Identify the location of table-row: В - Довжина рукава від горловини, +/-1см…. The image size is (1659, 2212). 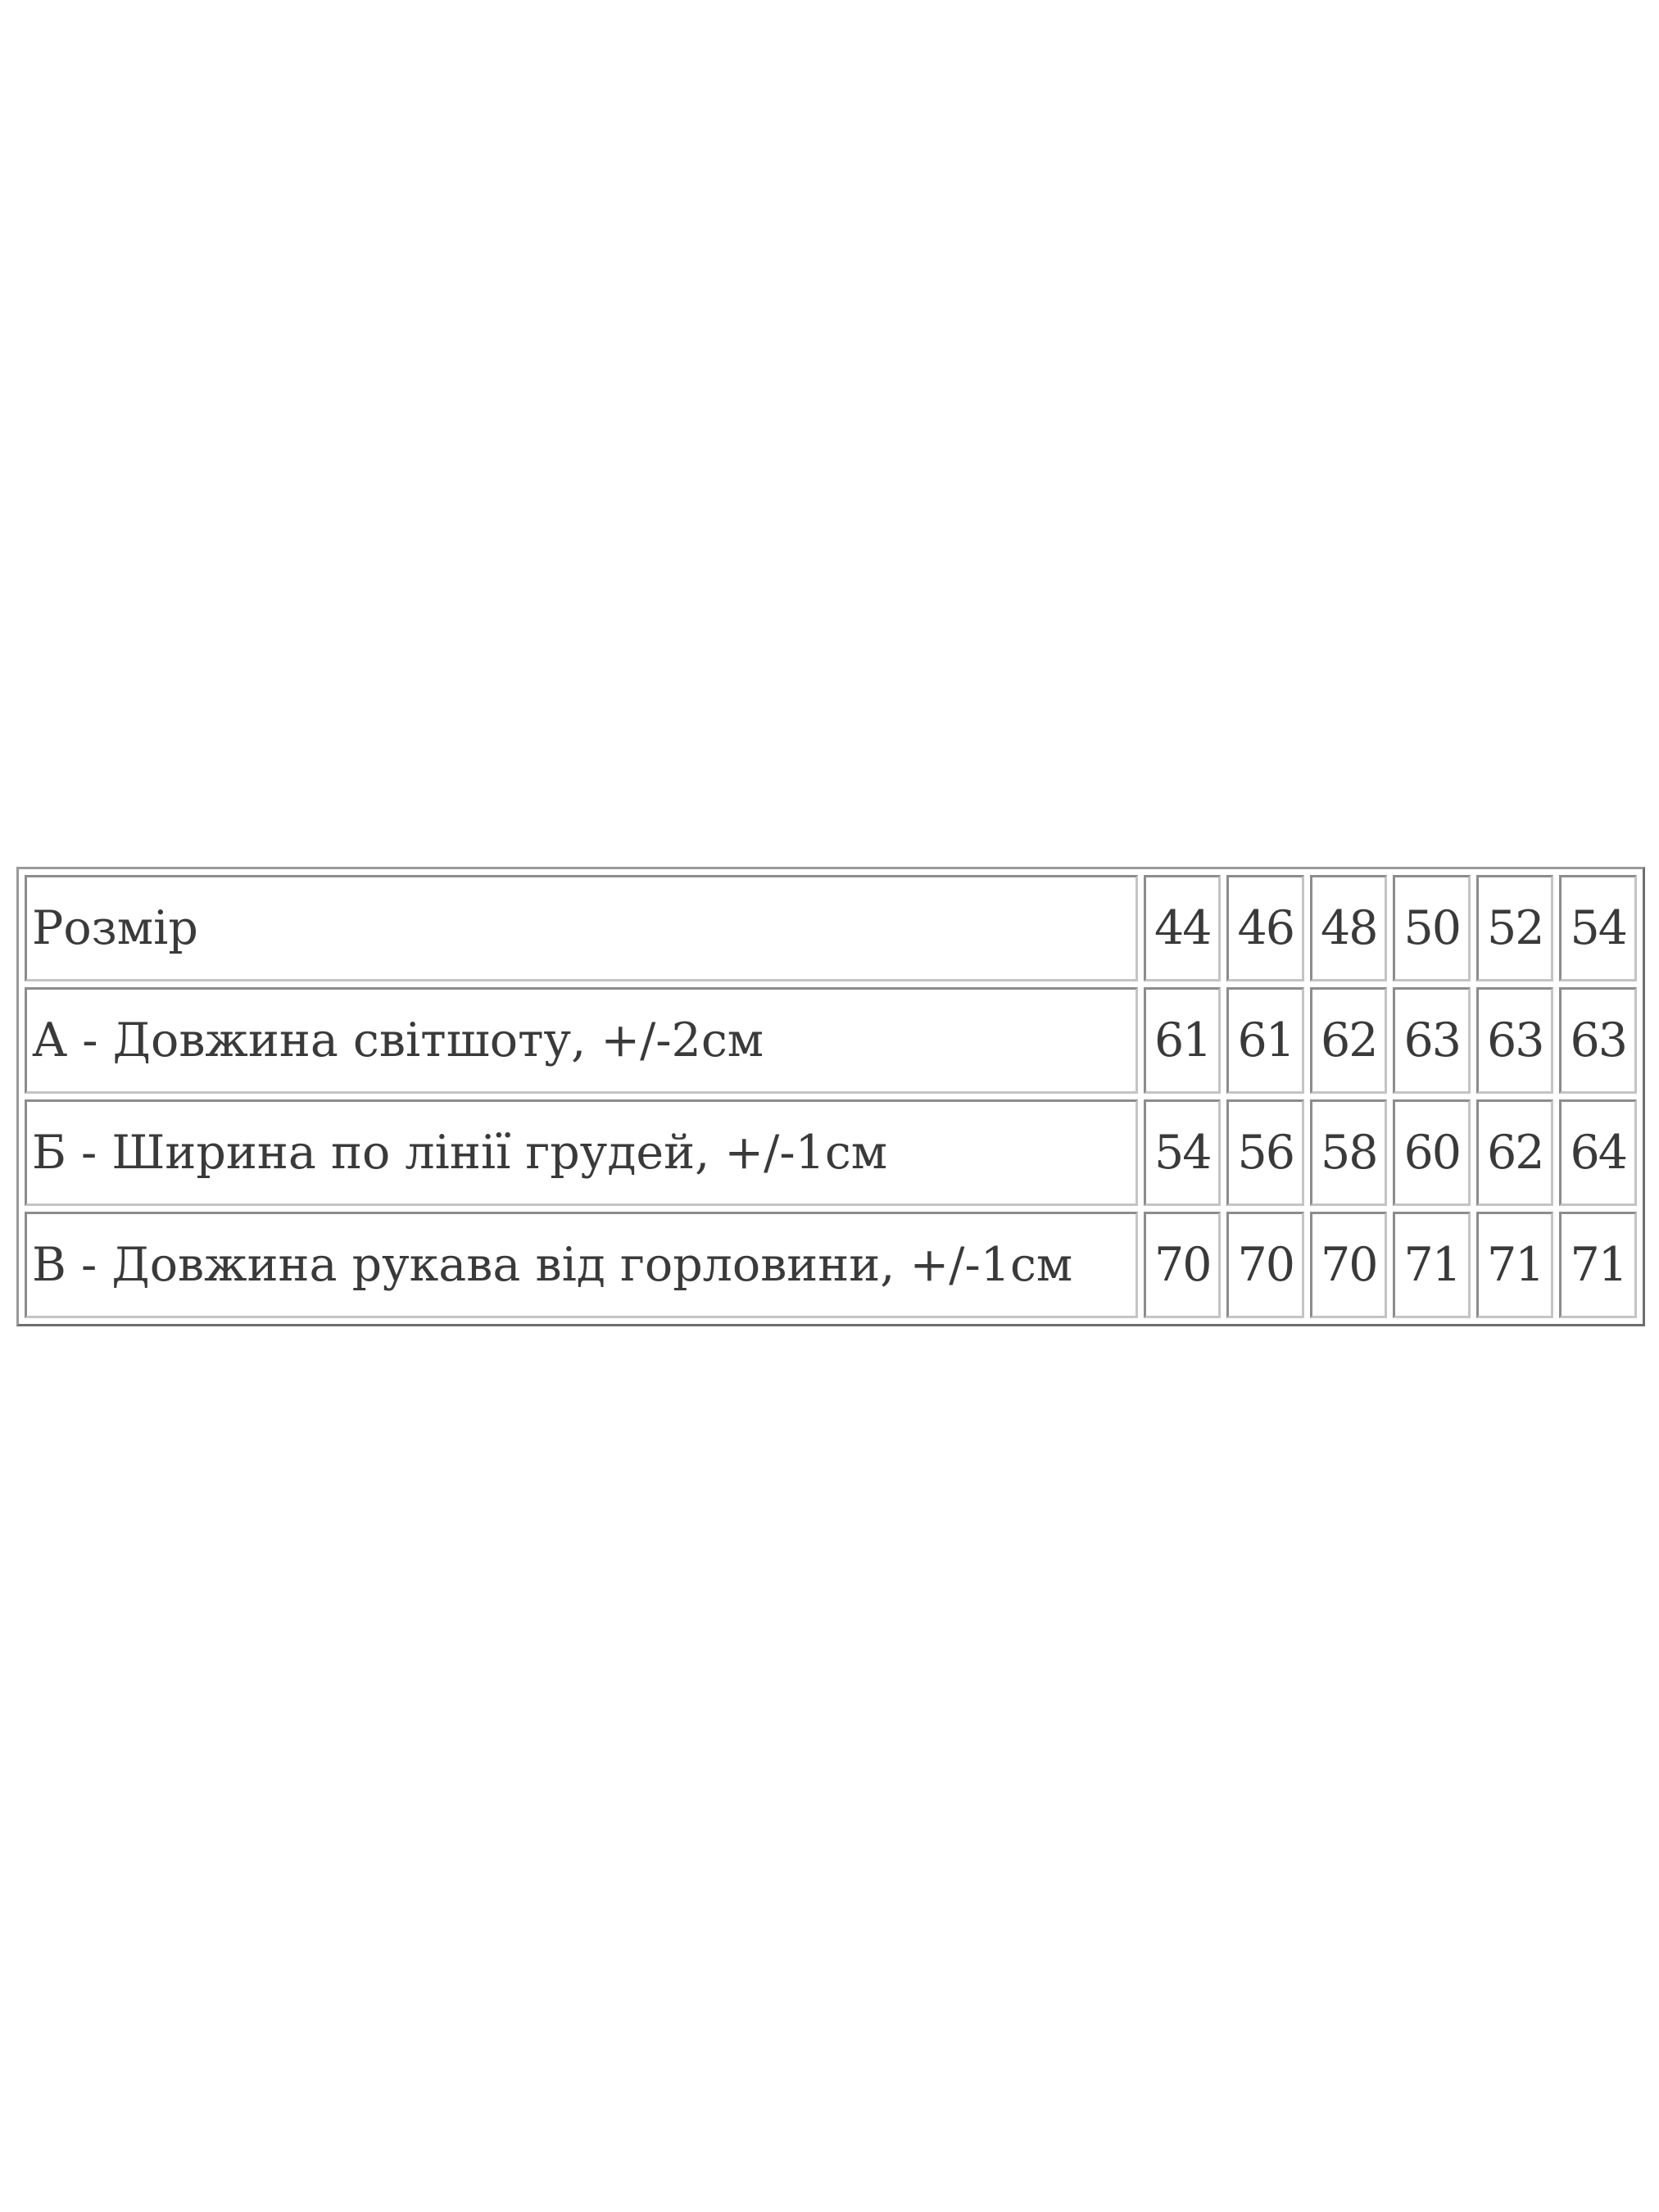
(831, 1265).